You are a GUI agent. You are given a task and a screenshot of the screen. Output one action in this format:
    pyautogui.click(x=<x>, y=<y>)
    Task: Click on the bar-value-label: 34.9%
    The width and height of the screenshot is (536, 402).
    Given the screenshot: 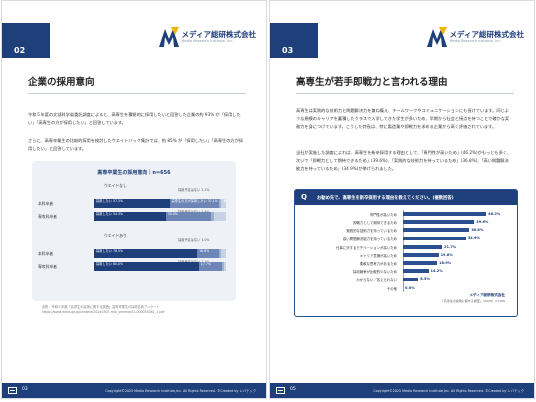 What is the action you would take?
    pyautogui.click(x=473, y=238)
    